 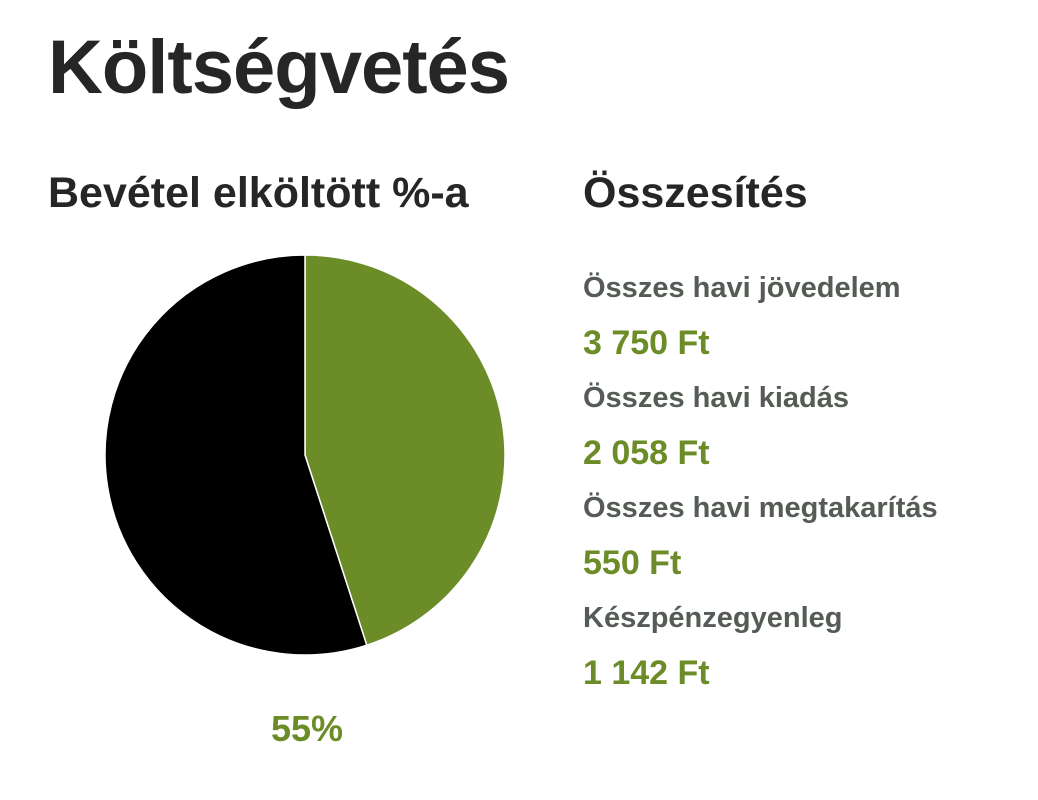 I want to click on summary-label: Összes havi megtakarítás, so click(x=760, y=508).